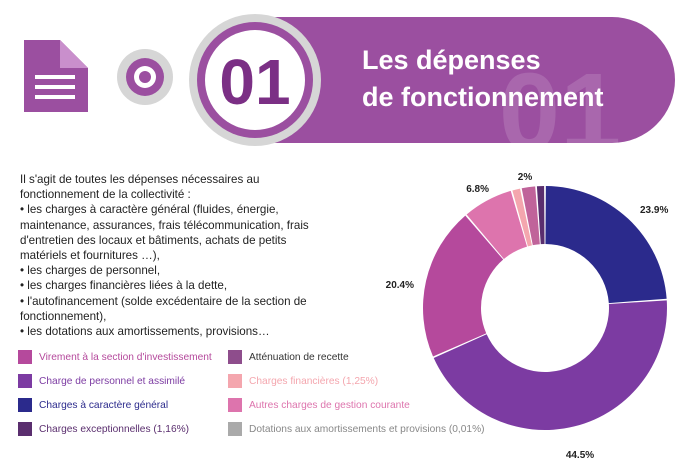  What do you see at coordinates (299, 357) in the screenshot?
I see `legend-label: Atténuation de recette` at bounding box center [299, 357].